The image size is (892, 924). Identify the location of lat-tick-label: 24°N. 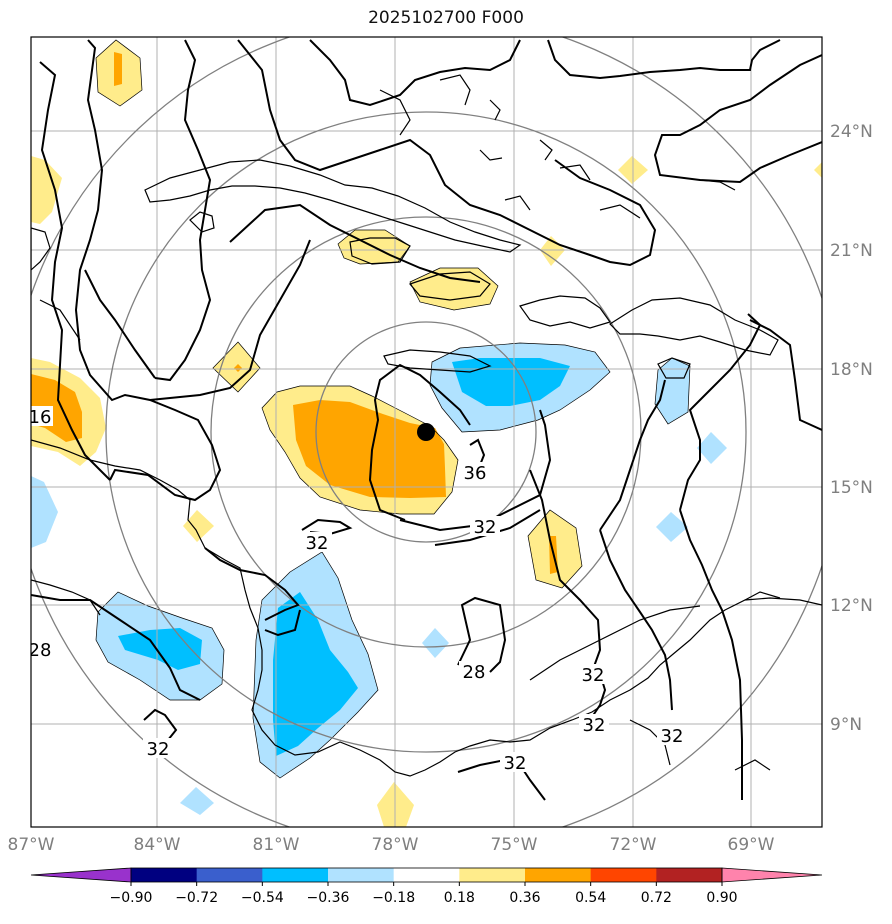
(851, 132).